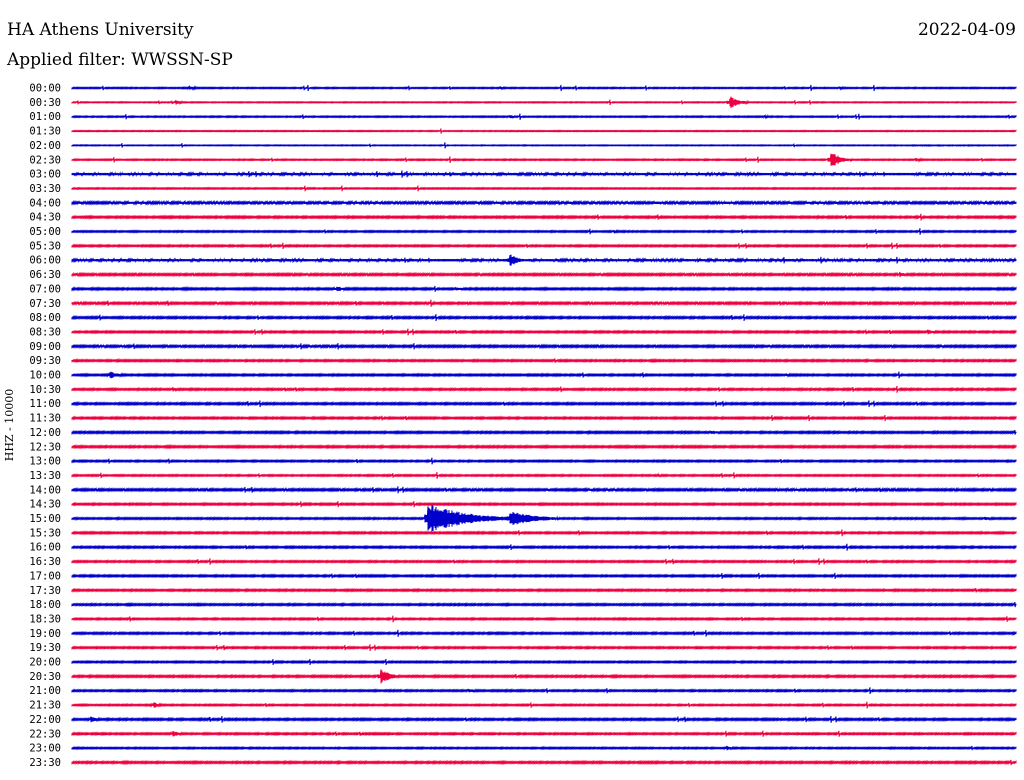 The height and width of the screenshot is (780, 1024). Describe the element at coordinates (45, 462) in the screenshot. I see `time-tick-label: 13:00` at that location.